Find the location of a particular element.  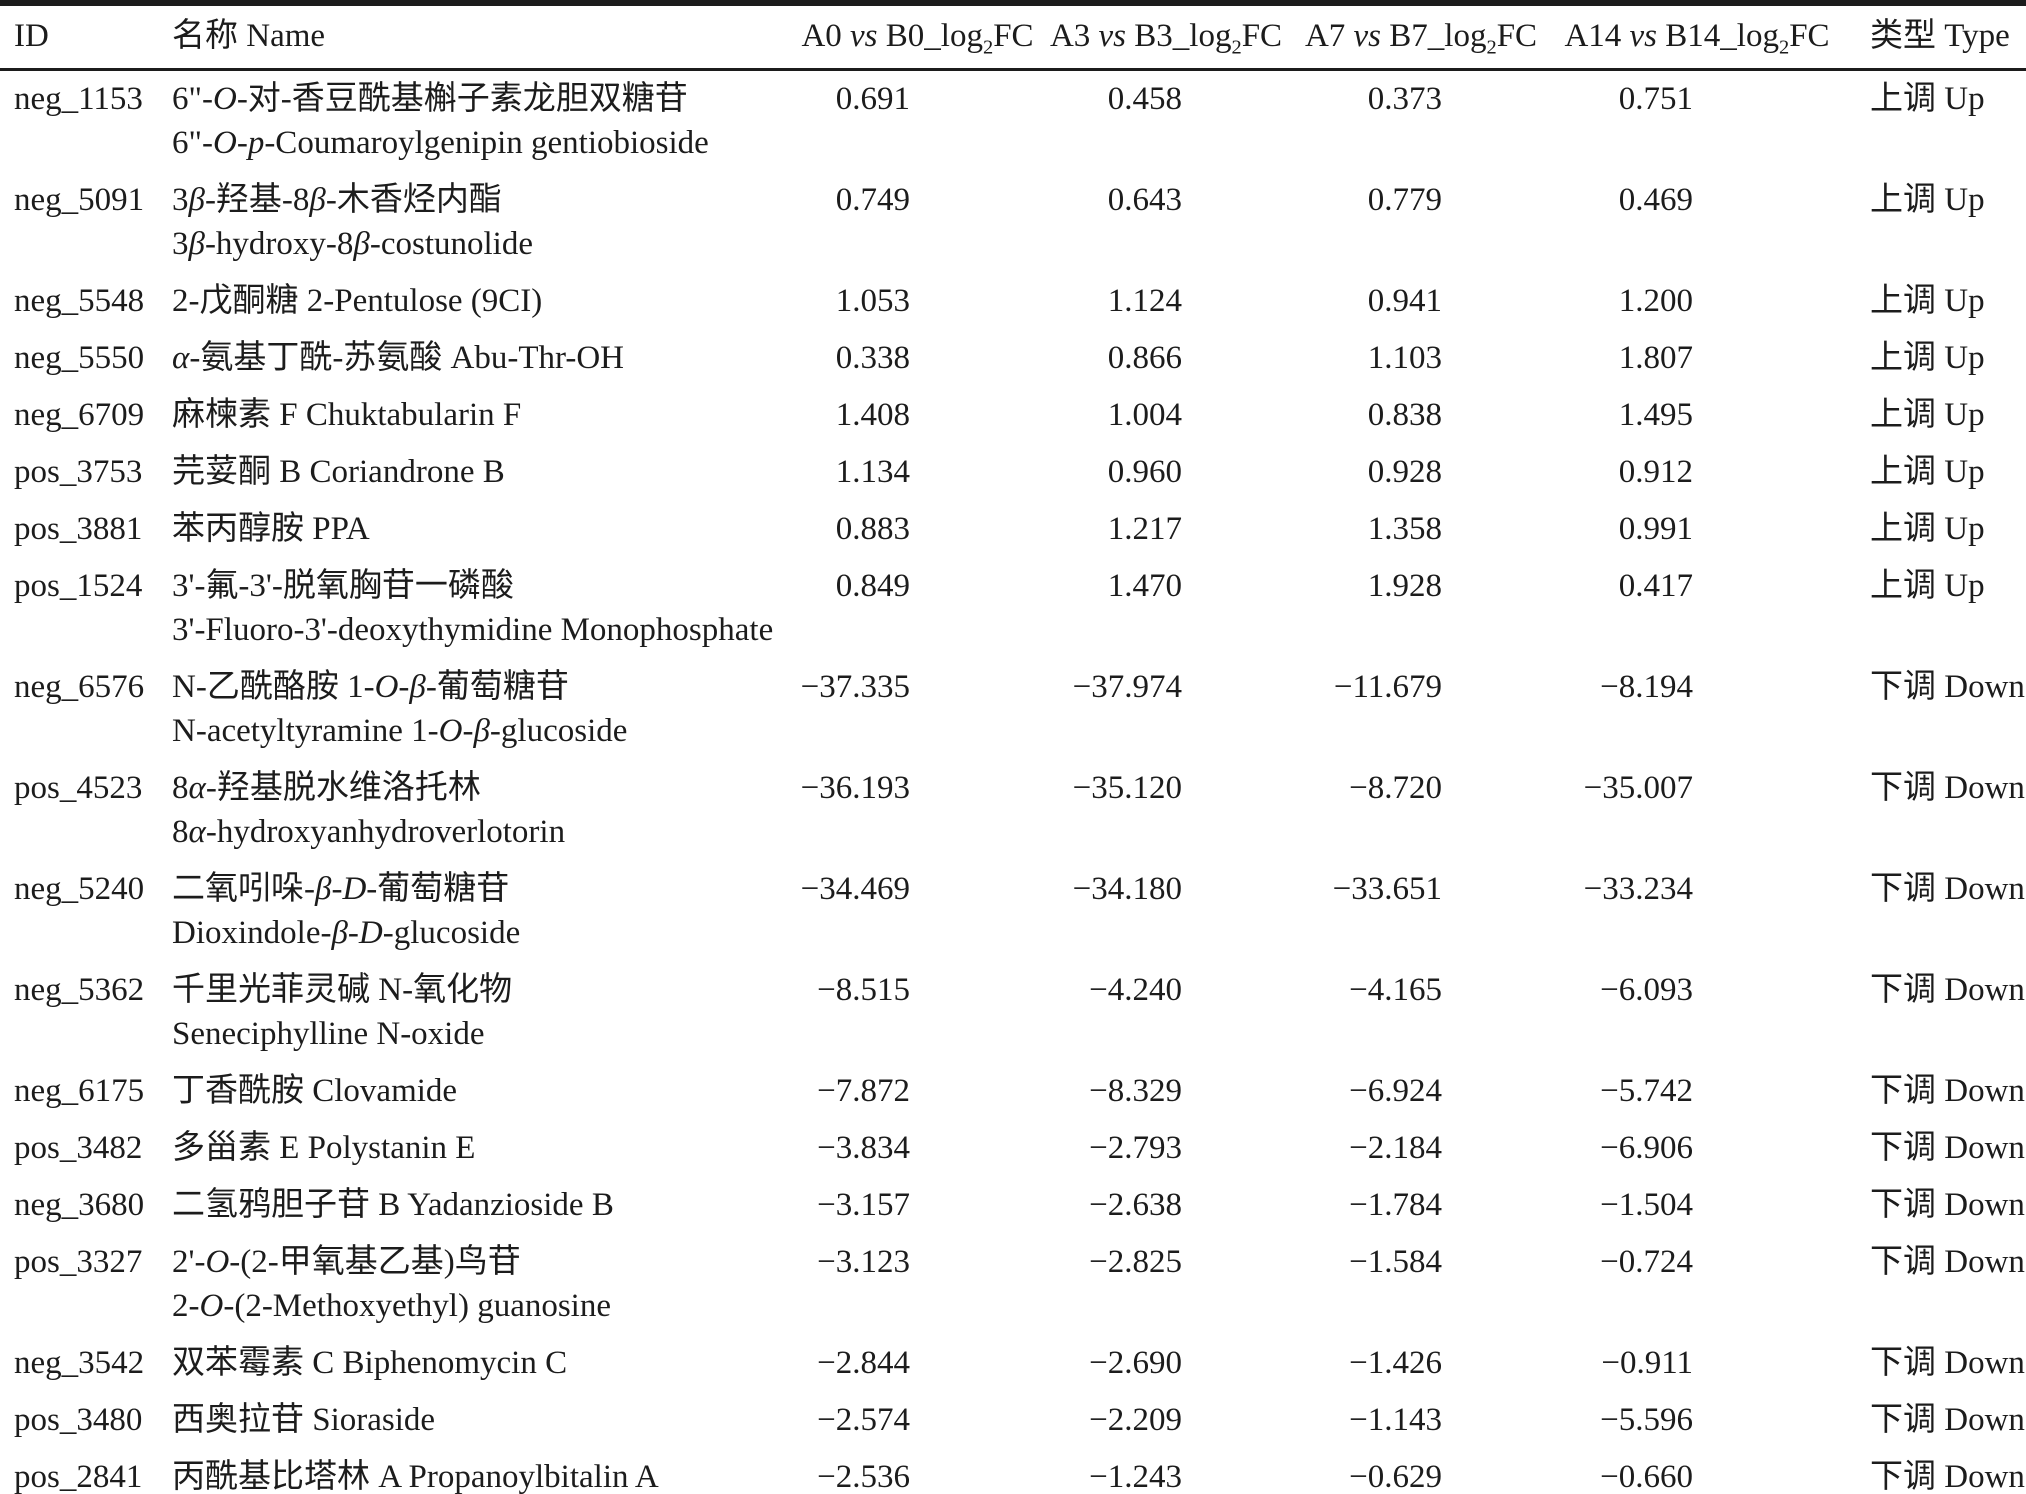

cell-a14-vs-b14-log2fc: 0.417 is located at coordinates (1655, 586).